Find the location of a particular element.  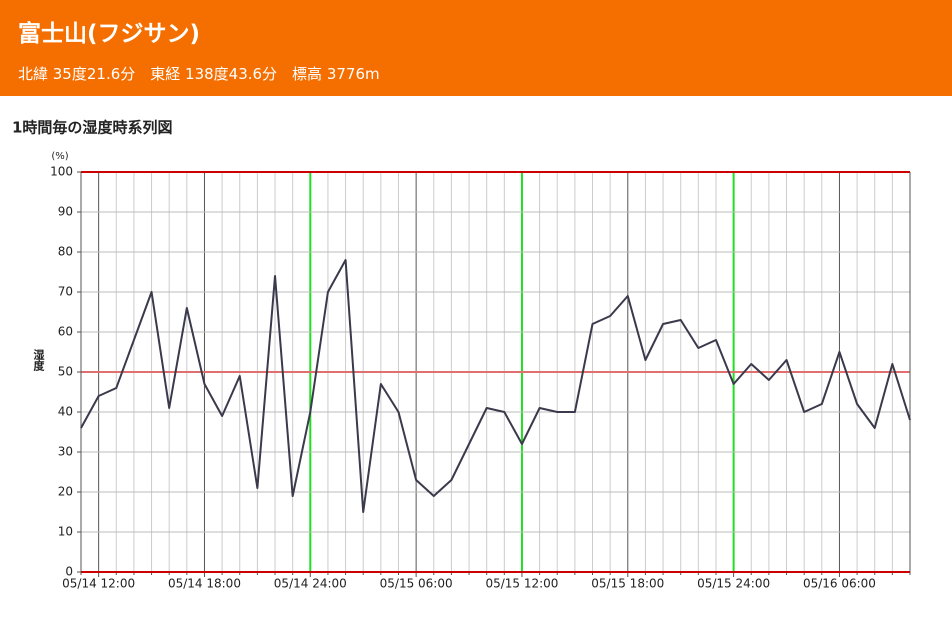

x-tick-label: 05/16 06:00 is located at coordinates (839, 584).